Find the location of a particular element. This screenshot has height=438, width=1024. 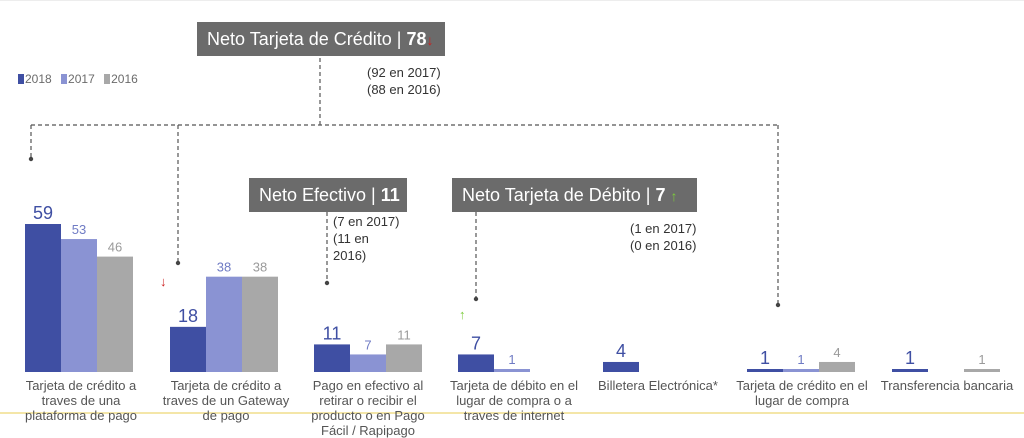

value-label: 46 is located at coordinates (115, 247).